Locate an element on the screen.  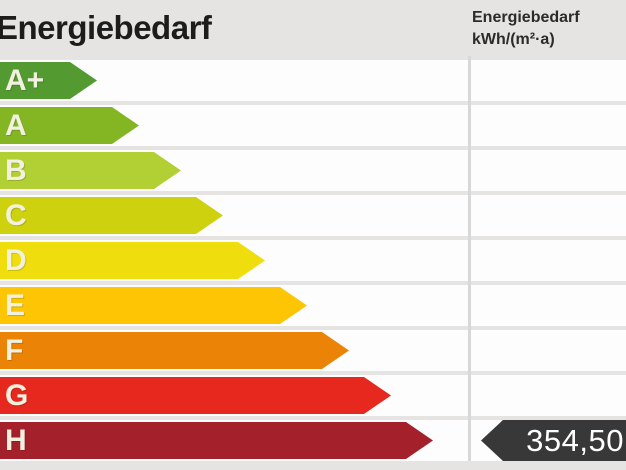
grade-label-h: H is located at coordinates (16, 440).